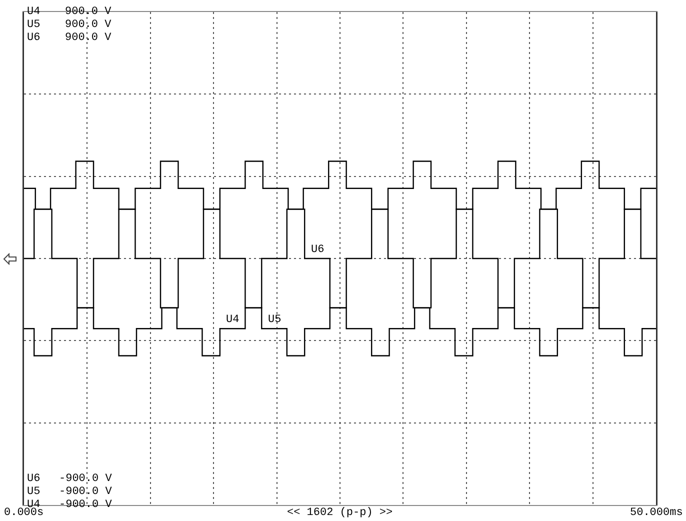  I want to click on series-label: U5, so click(275, 320).